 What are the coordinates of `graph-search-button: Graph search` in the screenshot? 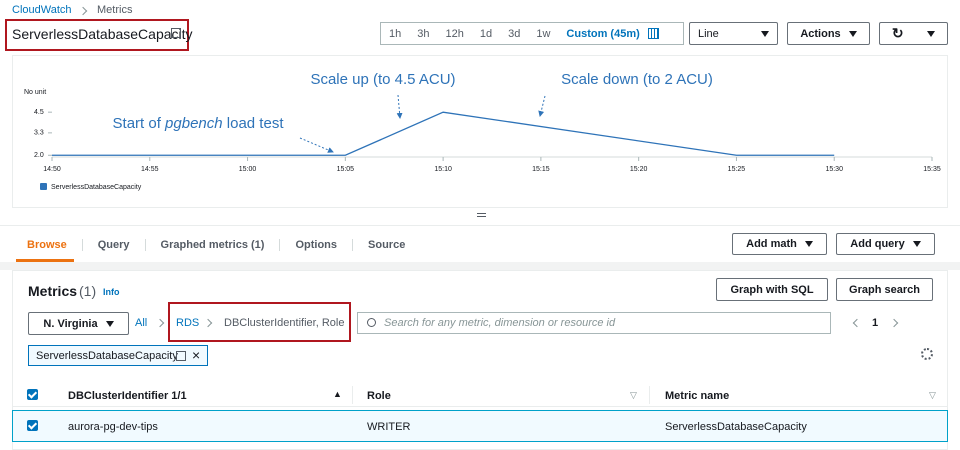 It's located at (884, 289).